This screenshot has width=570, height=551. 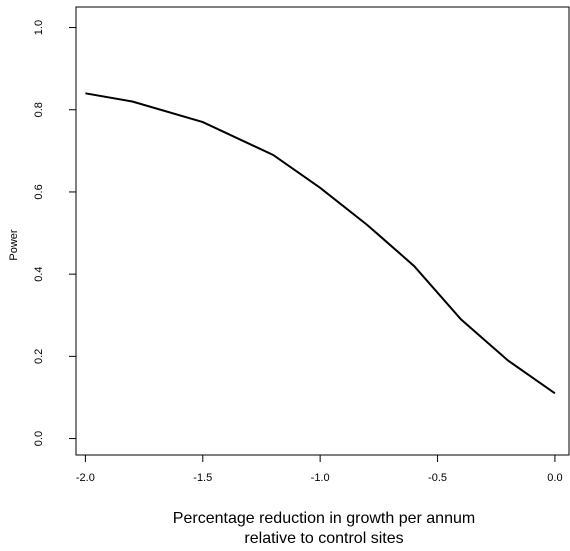 I want to click on y-tick-label: 0.0, so click(x=39, y=438).